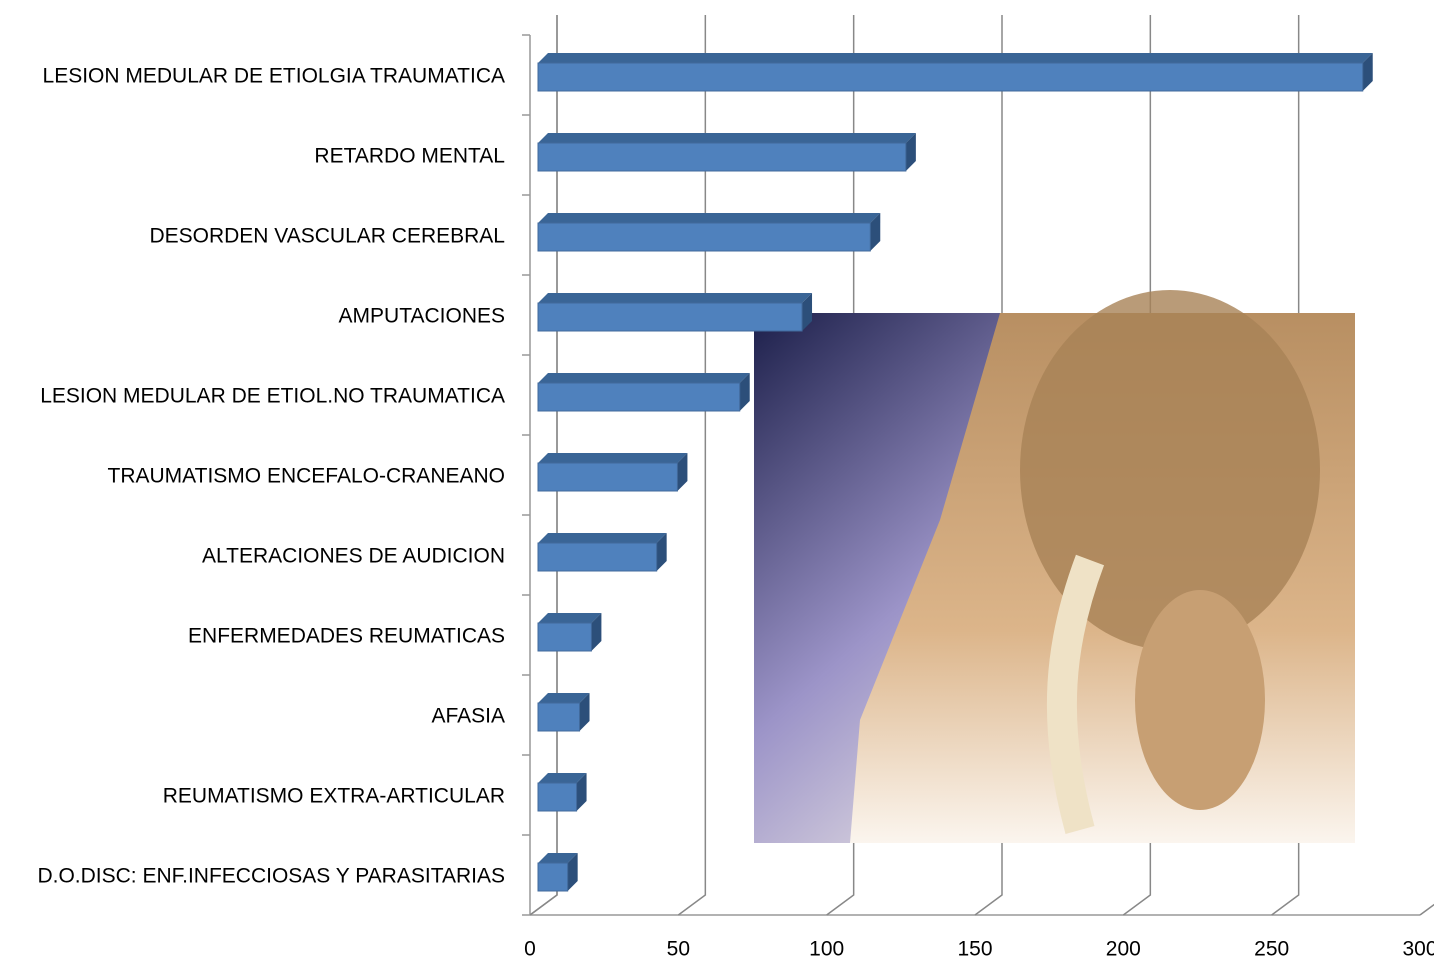 The image size is (1434, 964). I want to click on x-tick-label: 150, so click(974, 949).